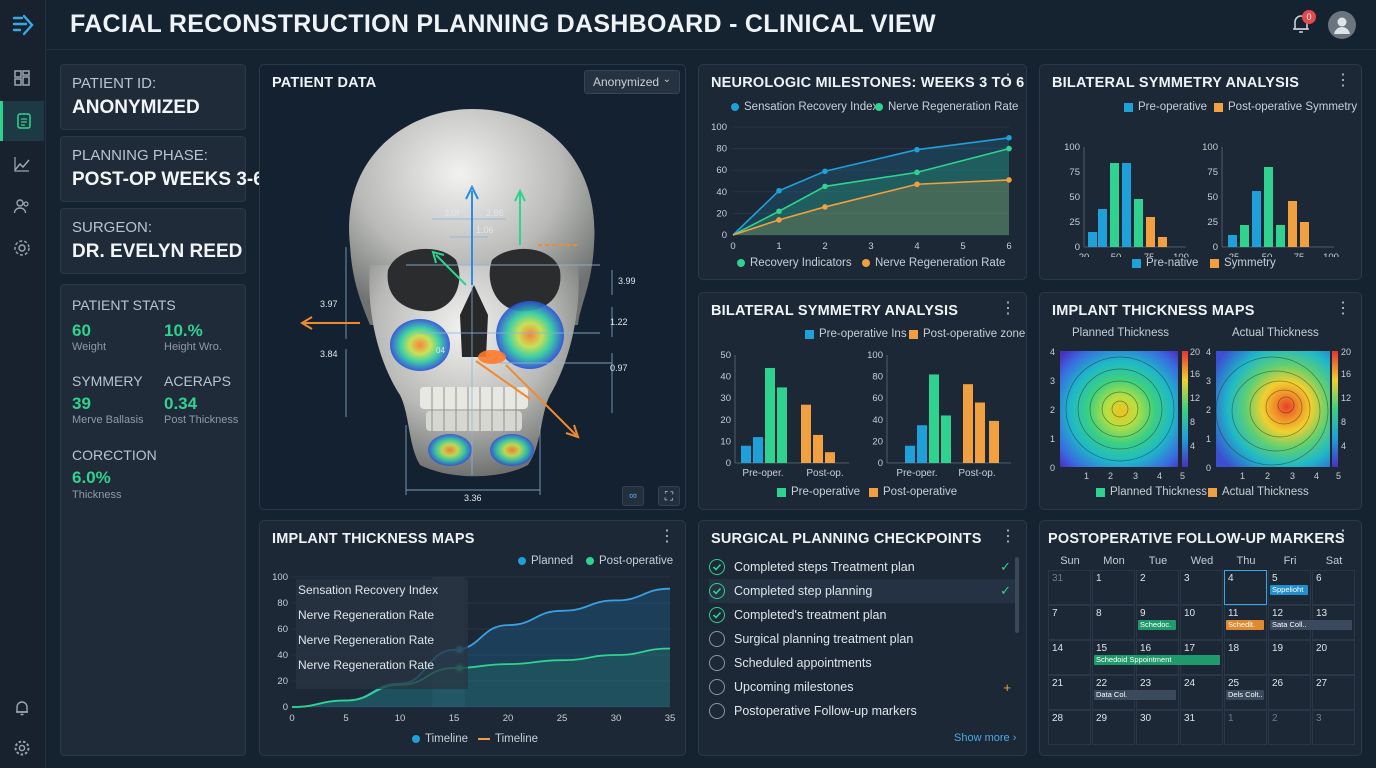  What do you see at coordinates (22, 164) in the screenshot?
I see `sidebar-item-analytics` at bounding box center [22, 164].